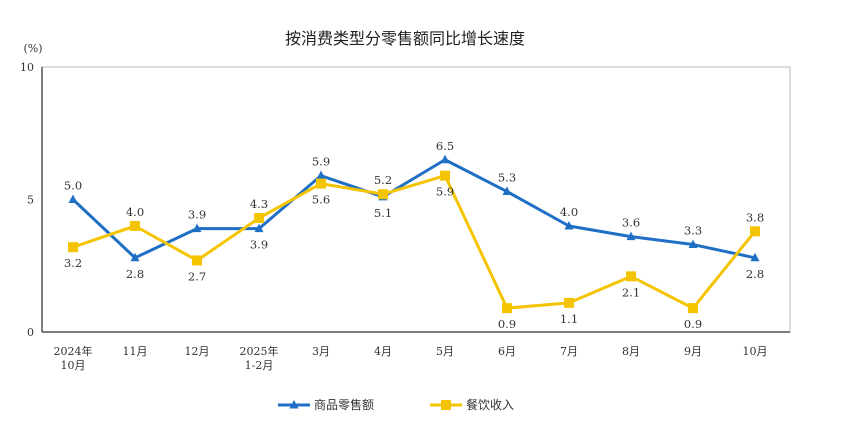  I want to click on legend-label: 餐饮收入, so click(490, 404).